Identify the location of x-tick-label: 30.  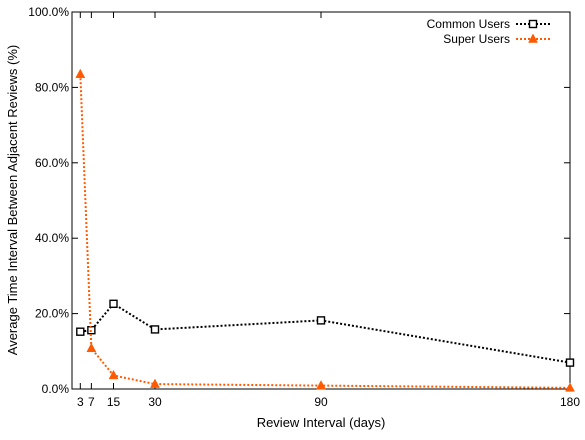
(155, 402).